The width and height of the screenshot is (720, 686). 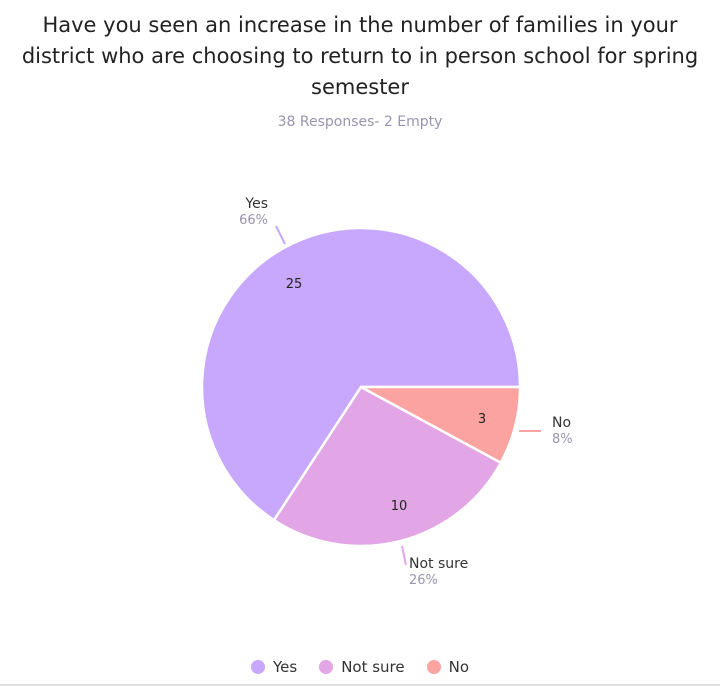 I want to click on legend-label-not-sure: Not sure, so click(x=373, y=667).